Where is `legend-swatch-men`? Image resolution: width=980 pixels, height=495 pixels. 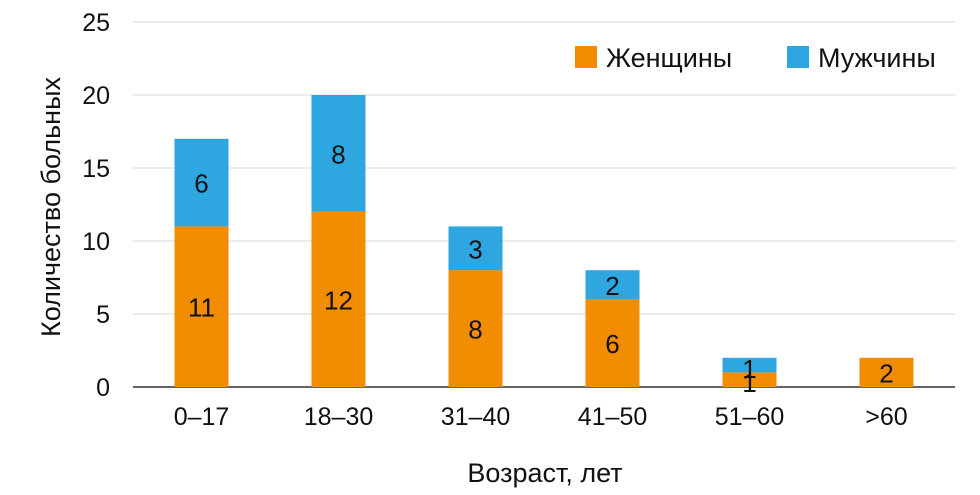
legend-swatch-men is located at coordinates (798, 57).